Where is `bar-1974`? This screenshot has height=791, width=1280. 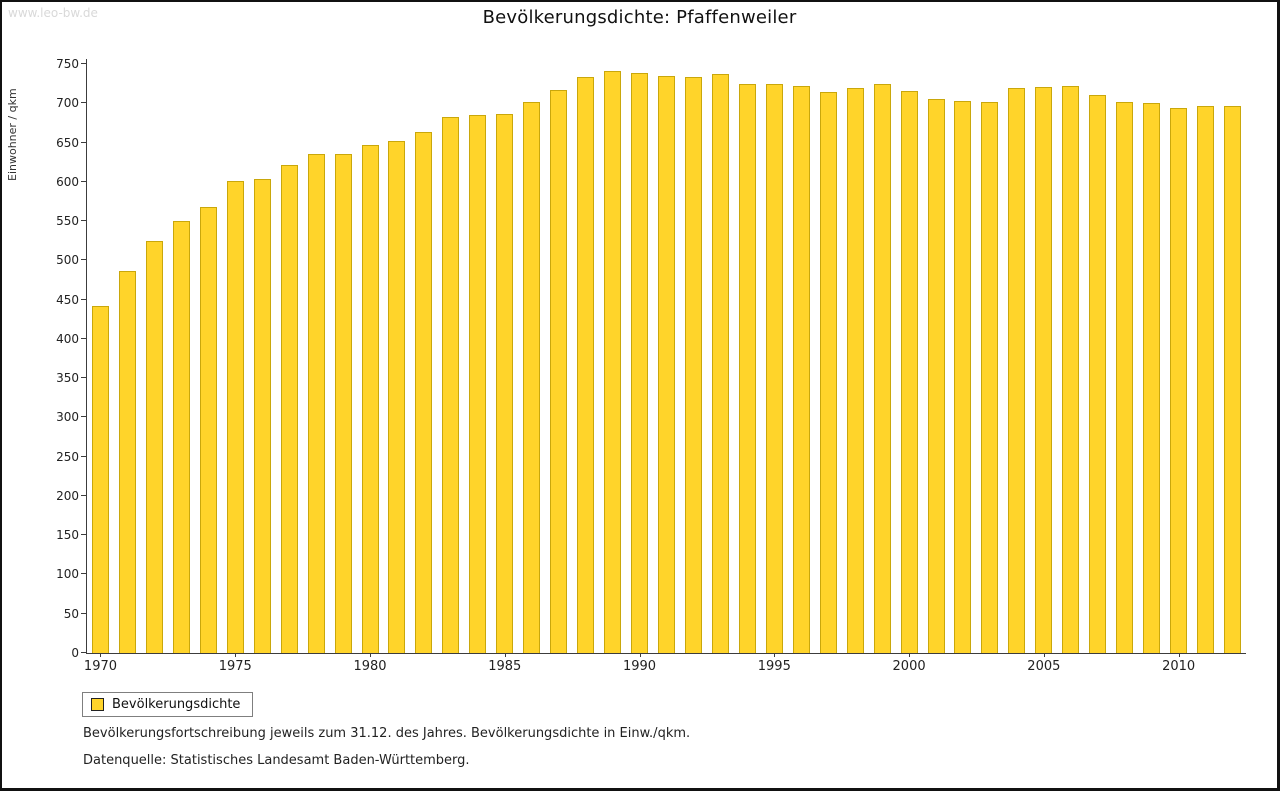
bar-1974 is located at coordinates (208, 430).